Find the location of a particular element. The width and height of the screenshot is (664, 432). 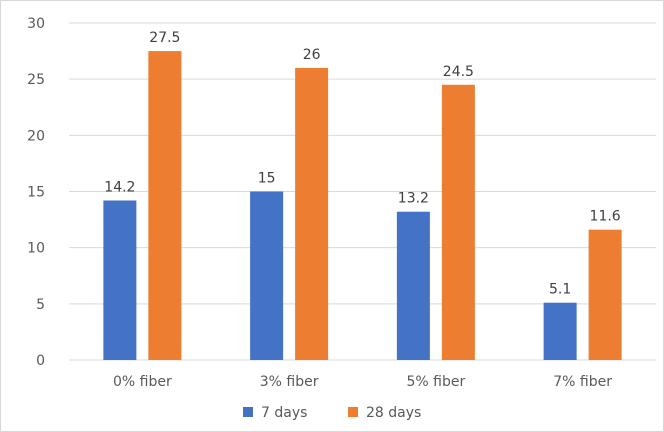

legend-label: 28 days is located at coordinates (393, 413).